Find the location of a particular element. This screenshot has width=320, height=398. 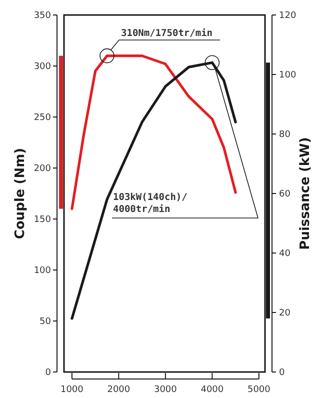

y-tick-label: 100 is located at coordinates (43, 271).